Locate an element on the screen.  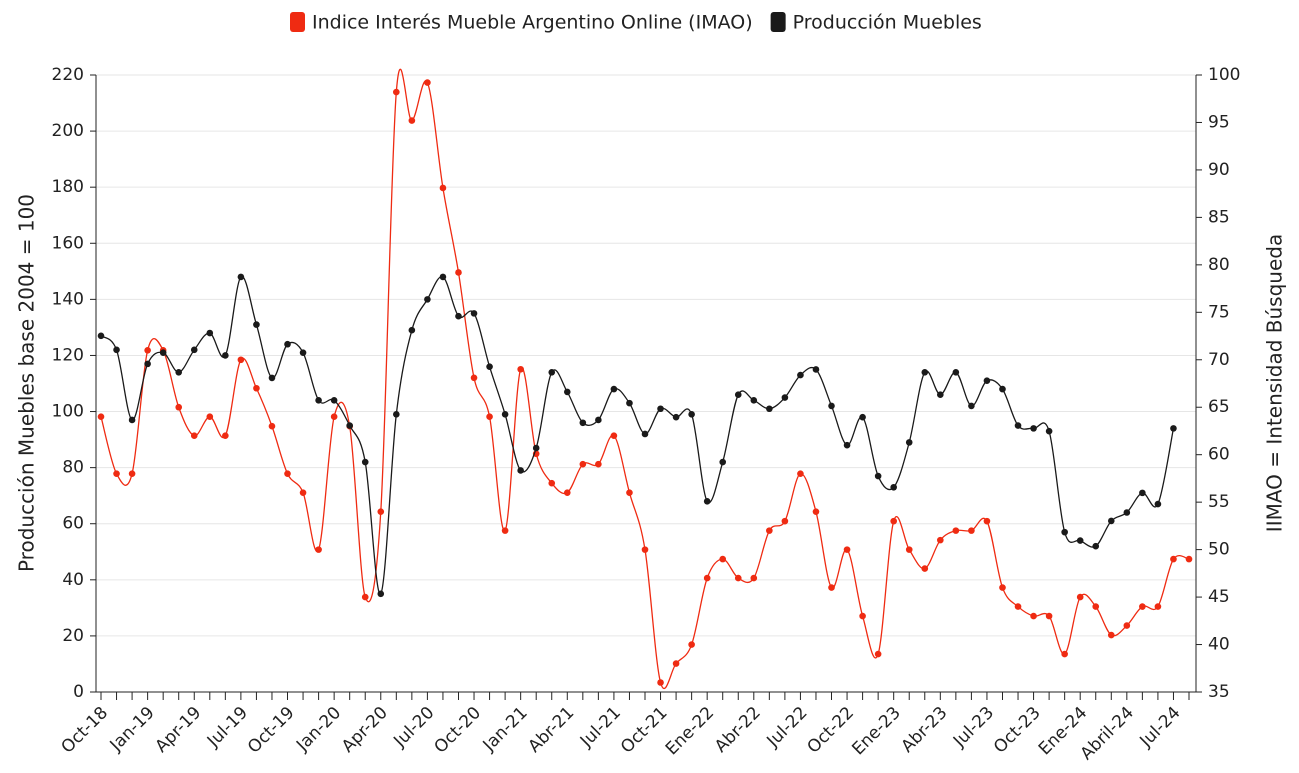
y-axis-title: Producción Muebles base 2004 = 100 is located at coordinates (27, 383).